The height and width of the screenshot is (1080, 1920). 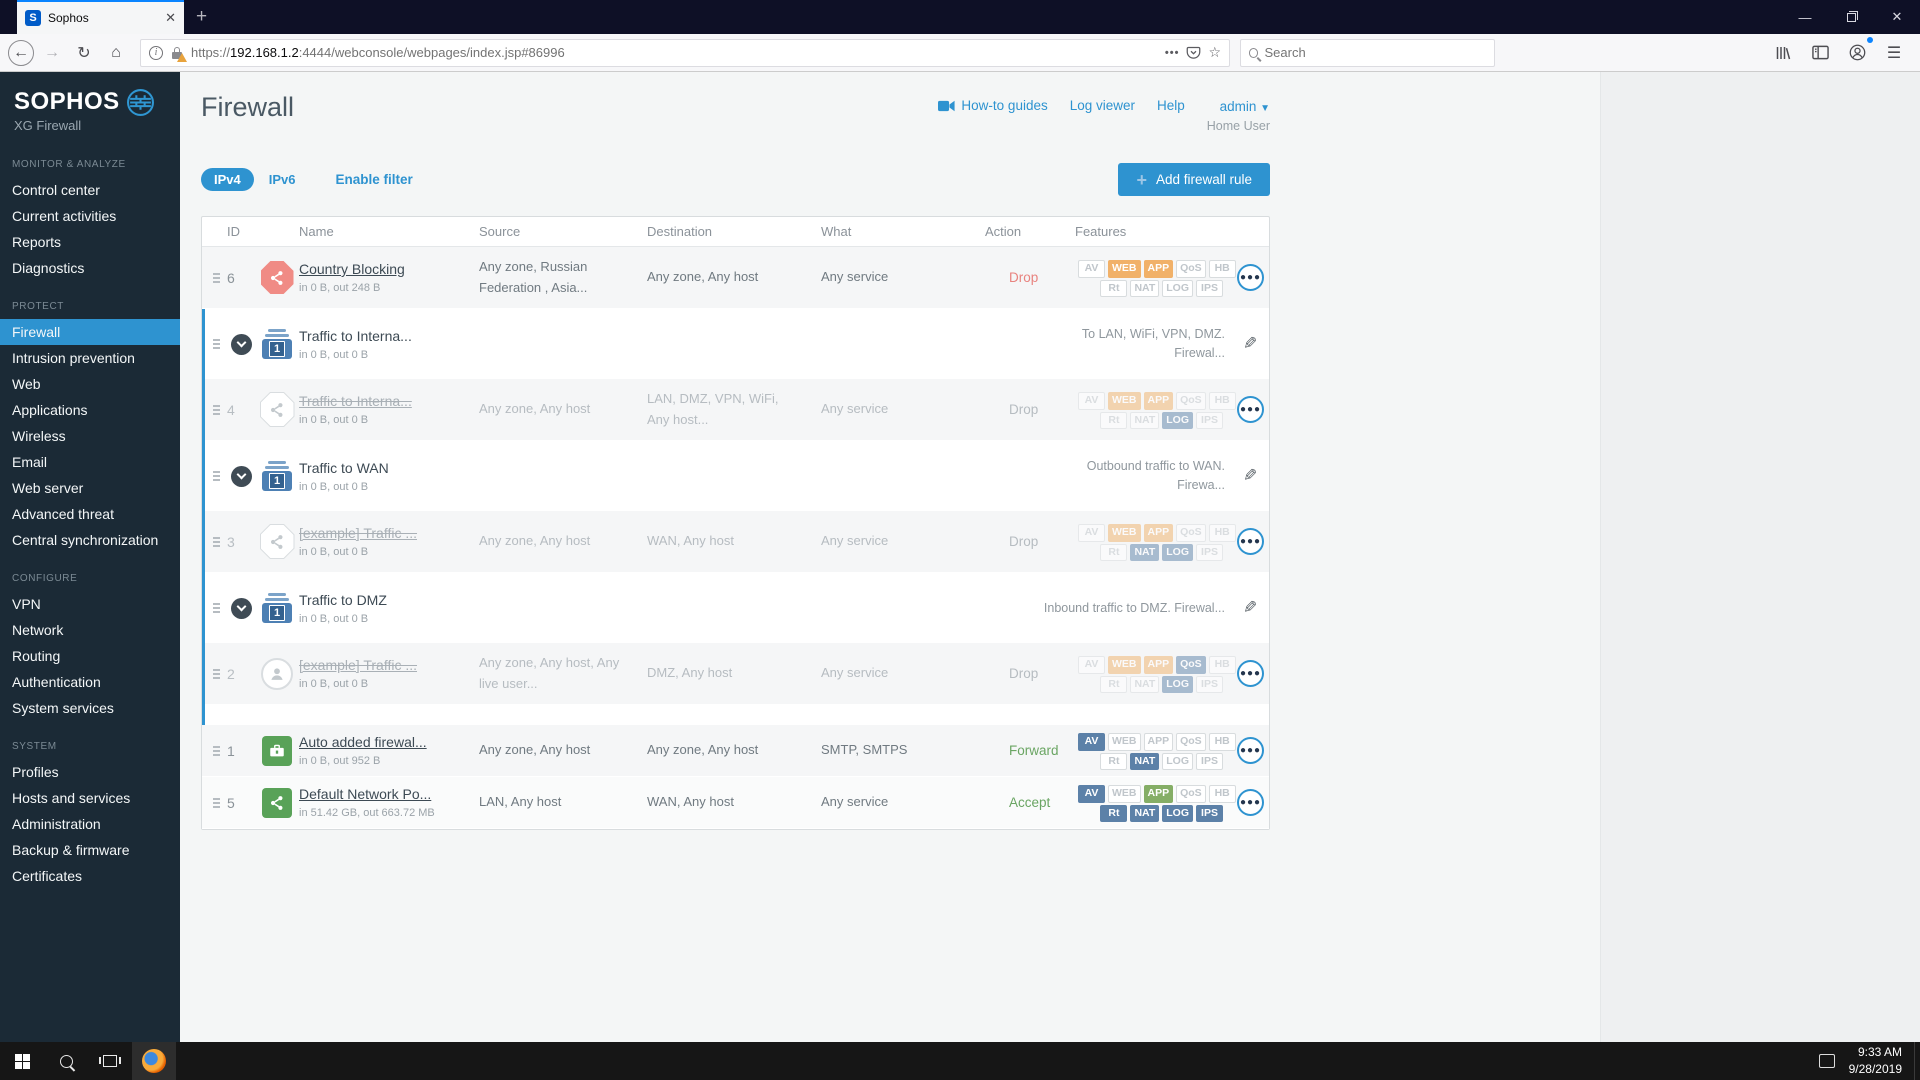 What do you see at coordinates (1171, 105) in the screenshot?
I see `header-link-help: Help` at bounding box center [1171, 105].